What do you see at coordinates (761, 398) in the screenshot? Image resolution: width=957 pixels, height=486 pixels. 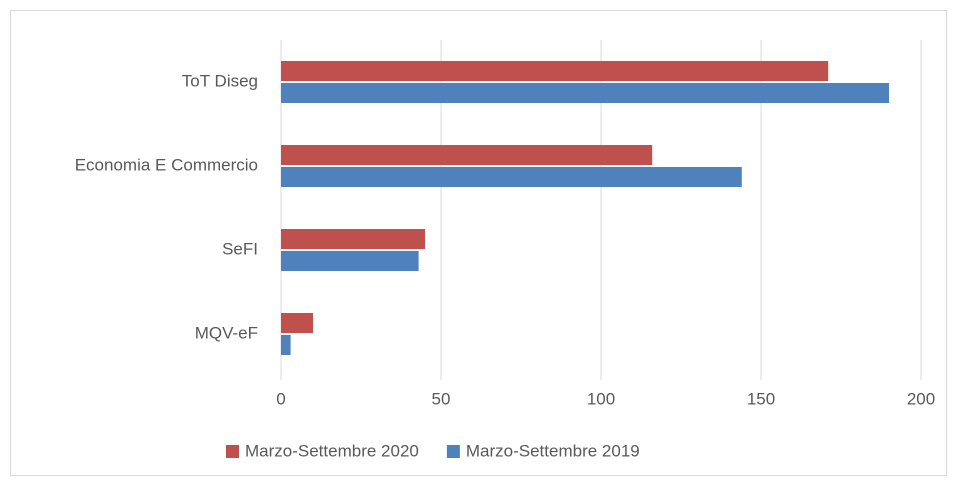 I see `x-tick-label: 150` at bounding box center [761, 398].